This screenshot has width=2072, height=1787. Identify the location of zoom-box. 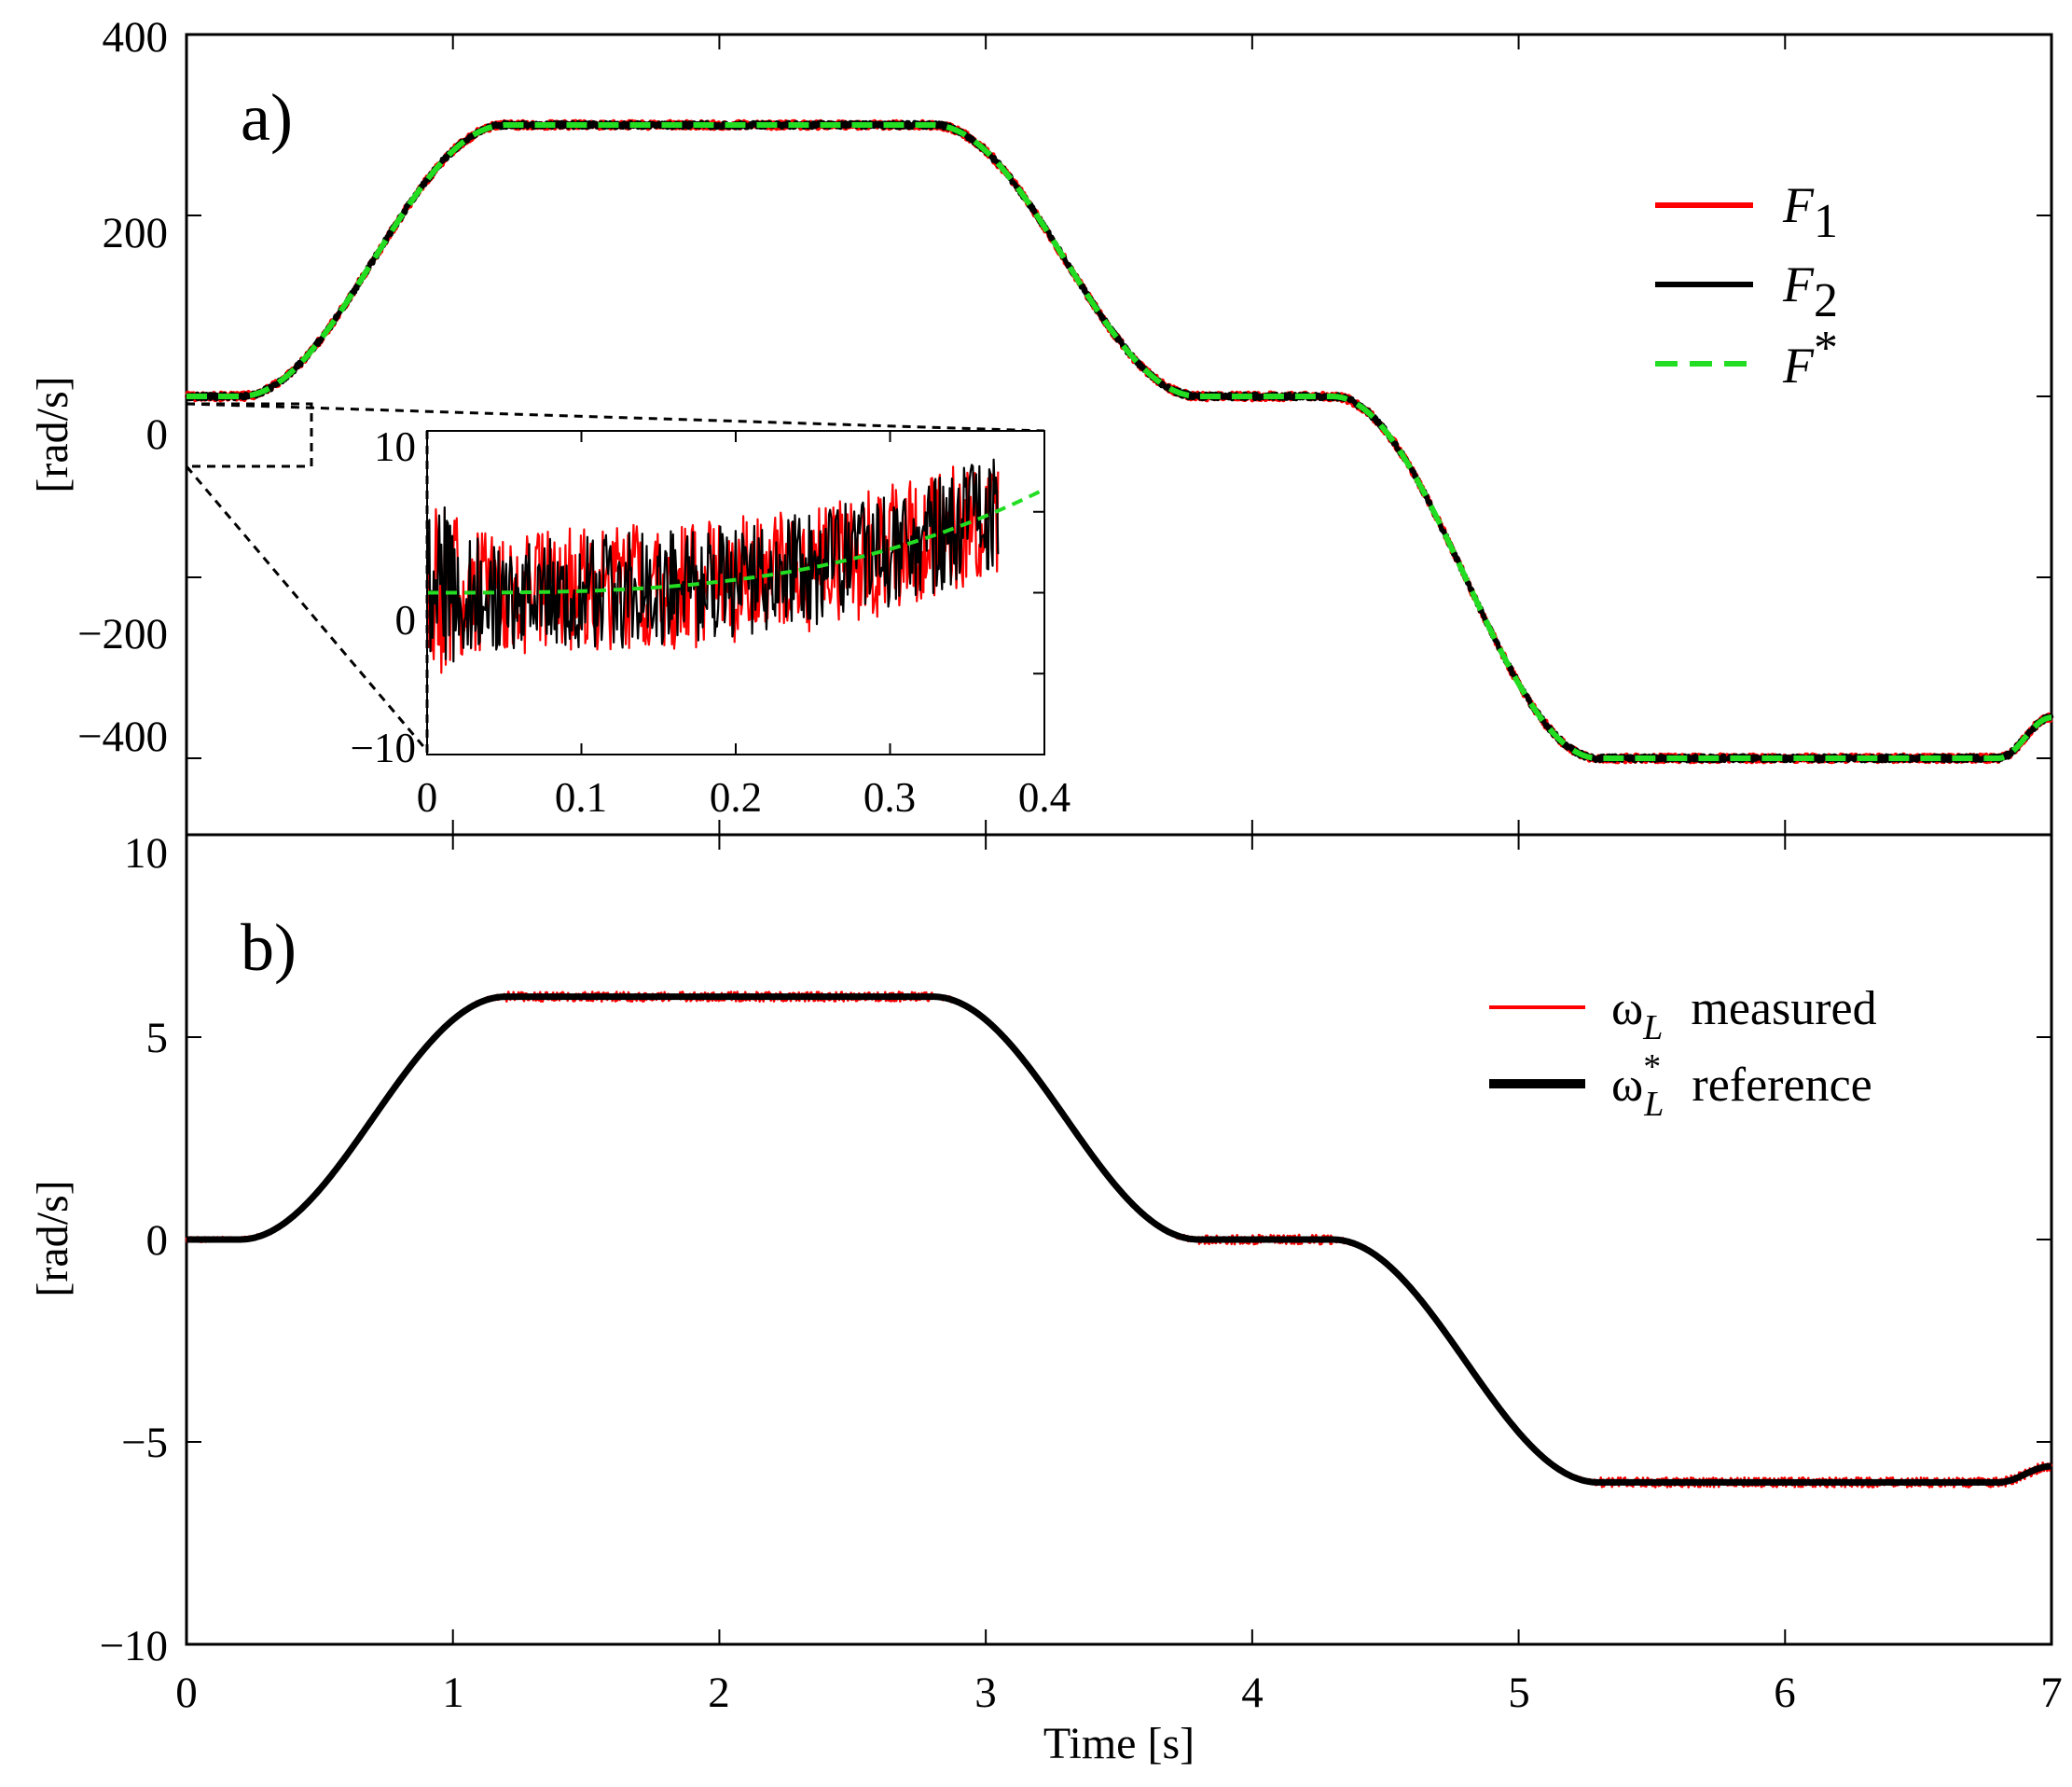
(249, 435).